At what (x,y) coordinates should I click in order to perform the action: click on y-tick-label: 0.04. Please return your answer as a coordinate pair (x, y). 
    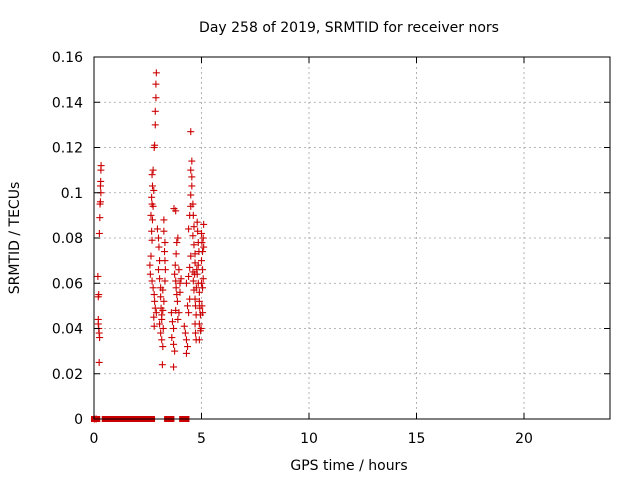
    Looking at the image, I should click on (67, 330).